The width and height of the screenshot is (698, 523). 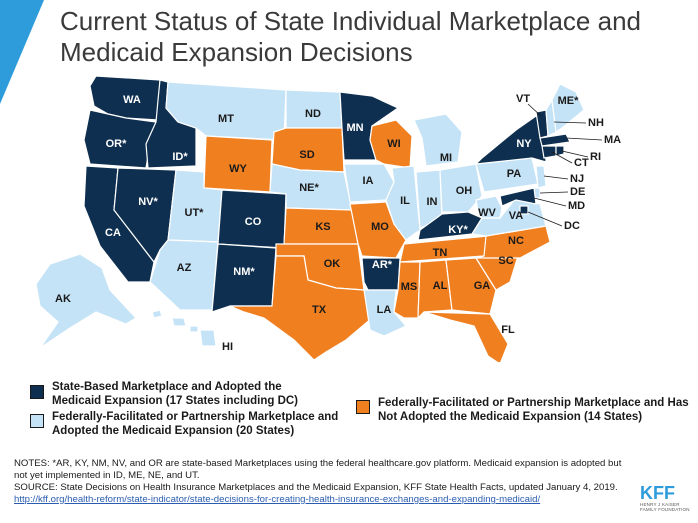 I want to click on label-WY: WY, so click(x=238, y=169).